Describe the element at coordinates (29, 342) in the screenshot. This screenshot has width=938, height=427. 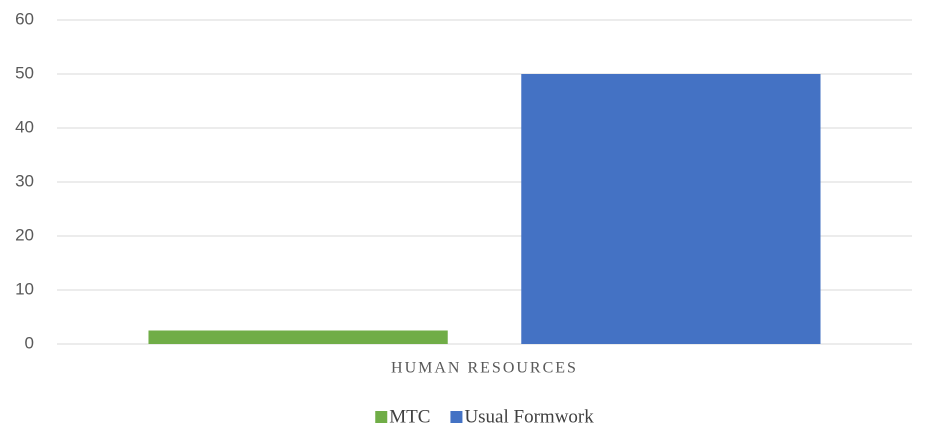
I see `y-tick-label: 0` at that location.